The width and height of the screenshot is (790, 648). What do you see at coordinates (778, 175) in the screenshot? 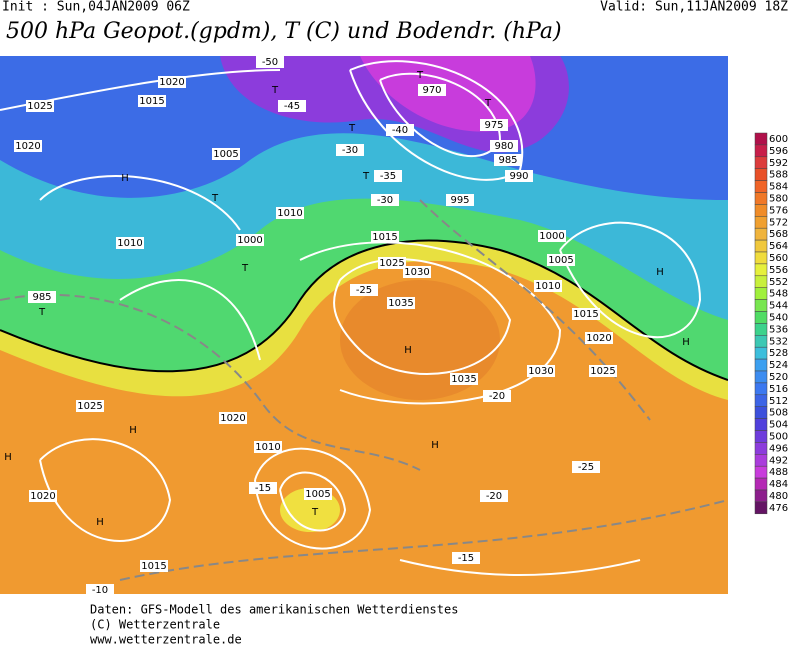
I see `colorbar-label: 588` at bounding box center [778, 175].